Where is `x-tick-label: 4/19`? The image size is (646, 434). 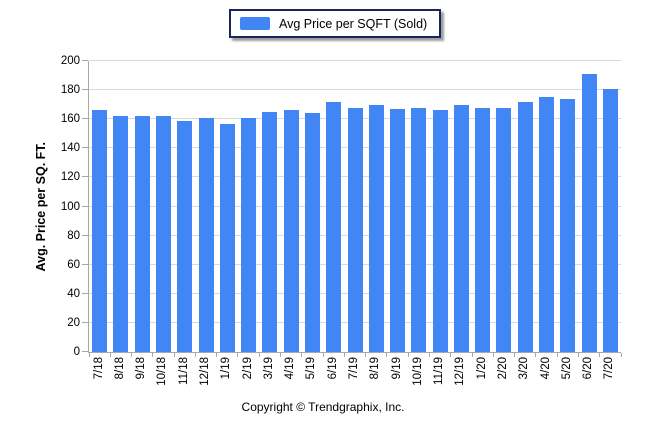 x-tick-label: 4/19 is located at coordinates (290, 368).